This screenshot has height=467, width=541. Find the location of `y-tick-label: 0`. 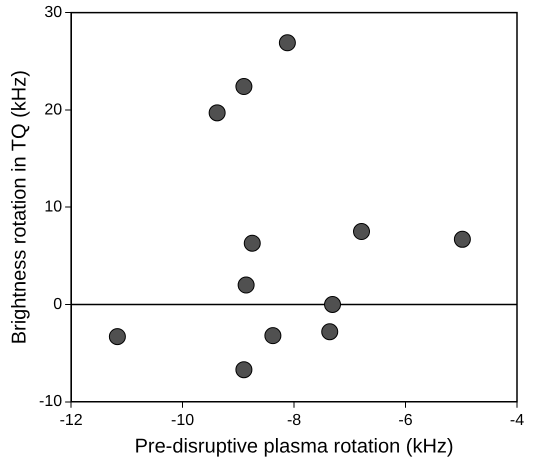

y-tick-label: 0 is located at coordinates (57, 304).